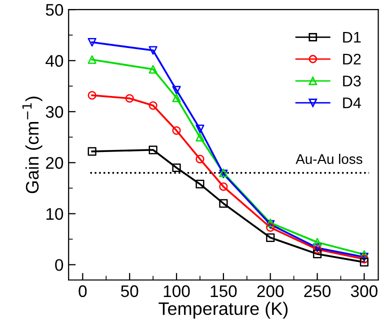  I want to click on x-tick-label: 200, so click(270, 291).